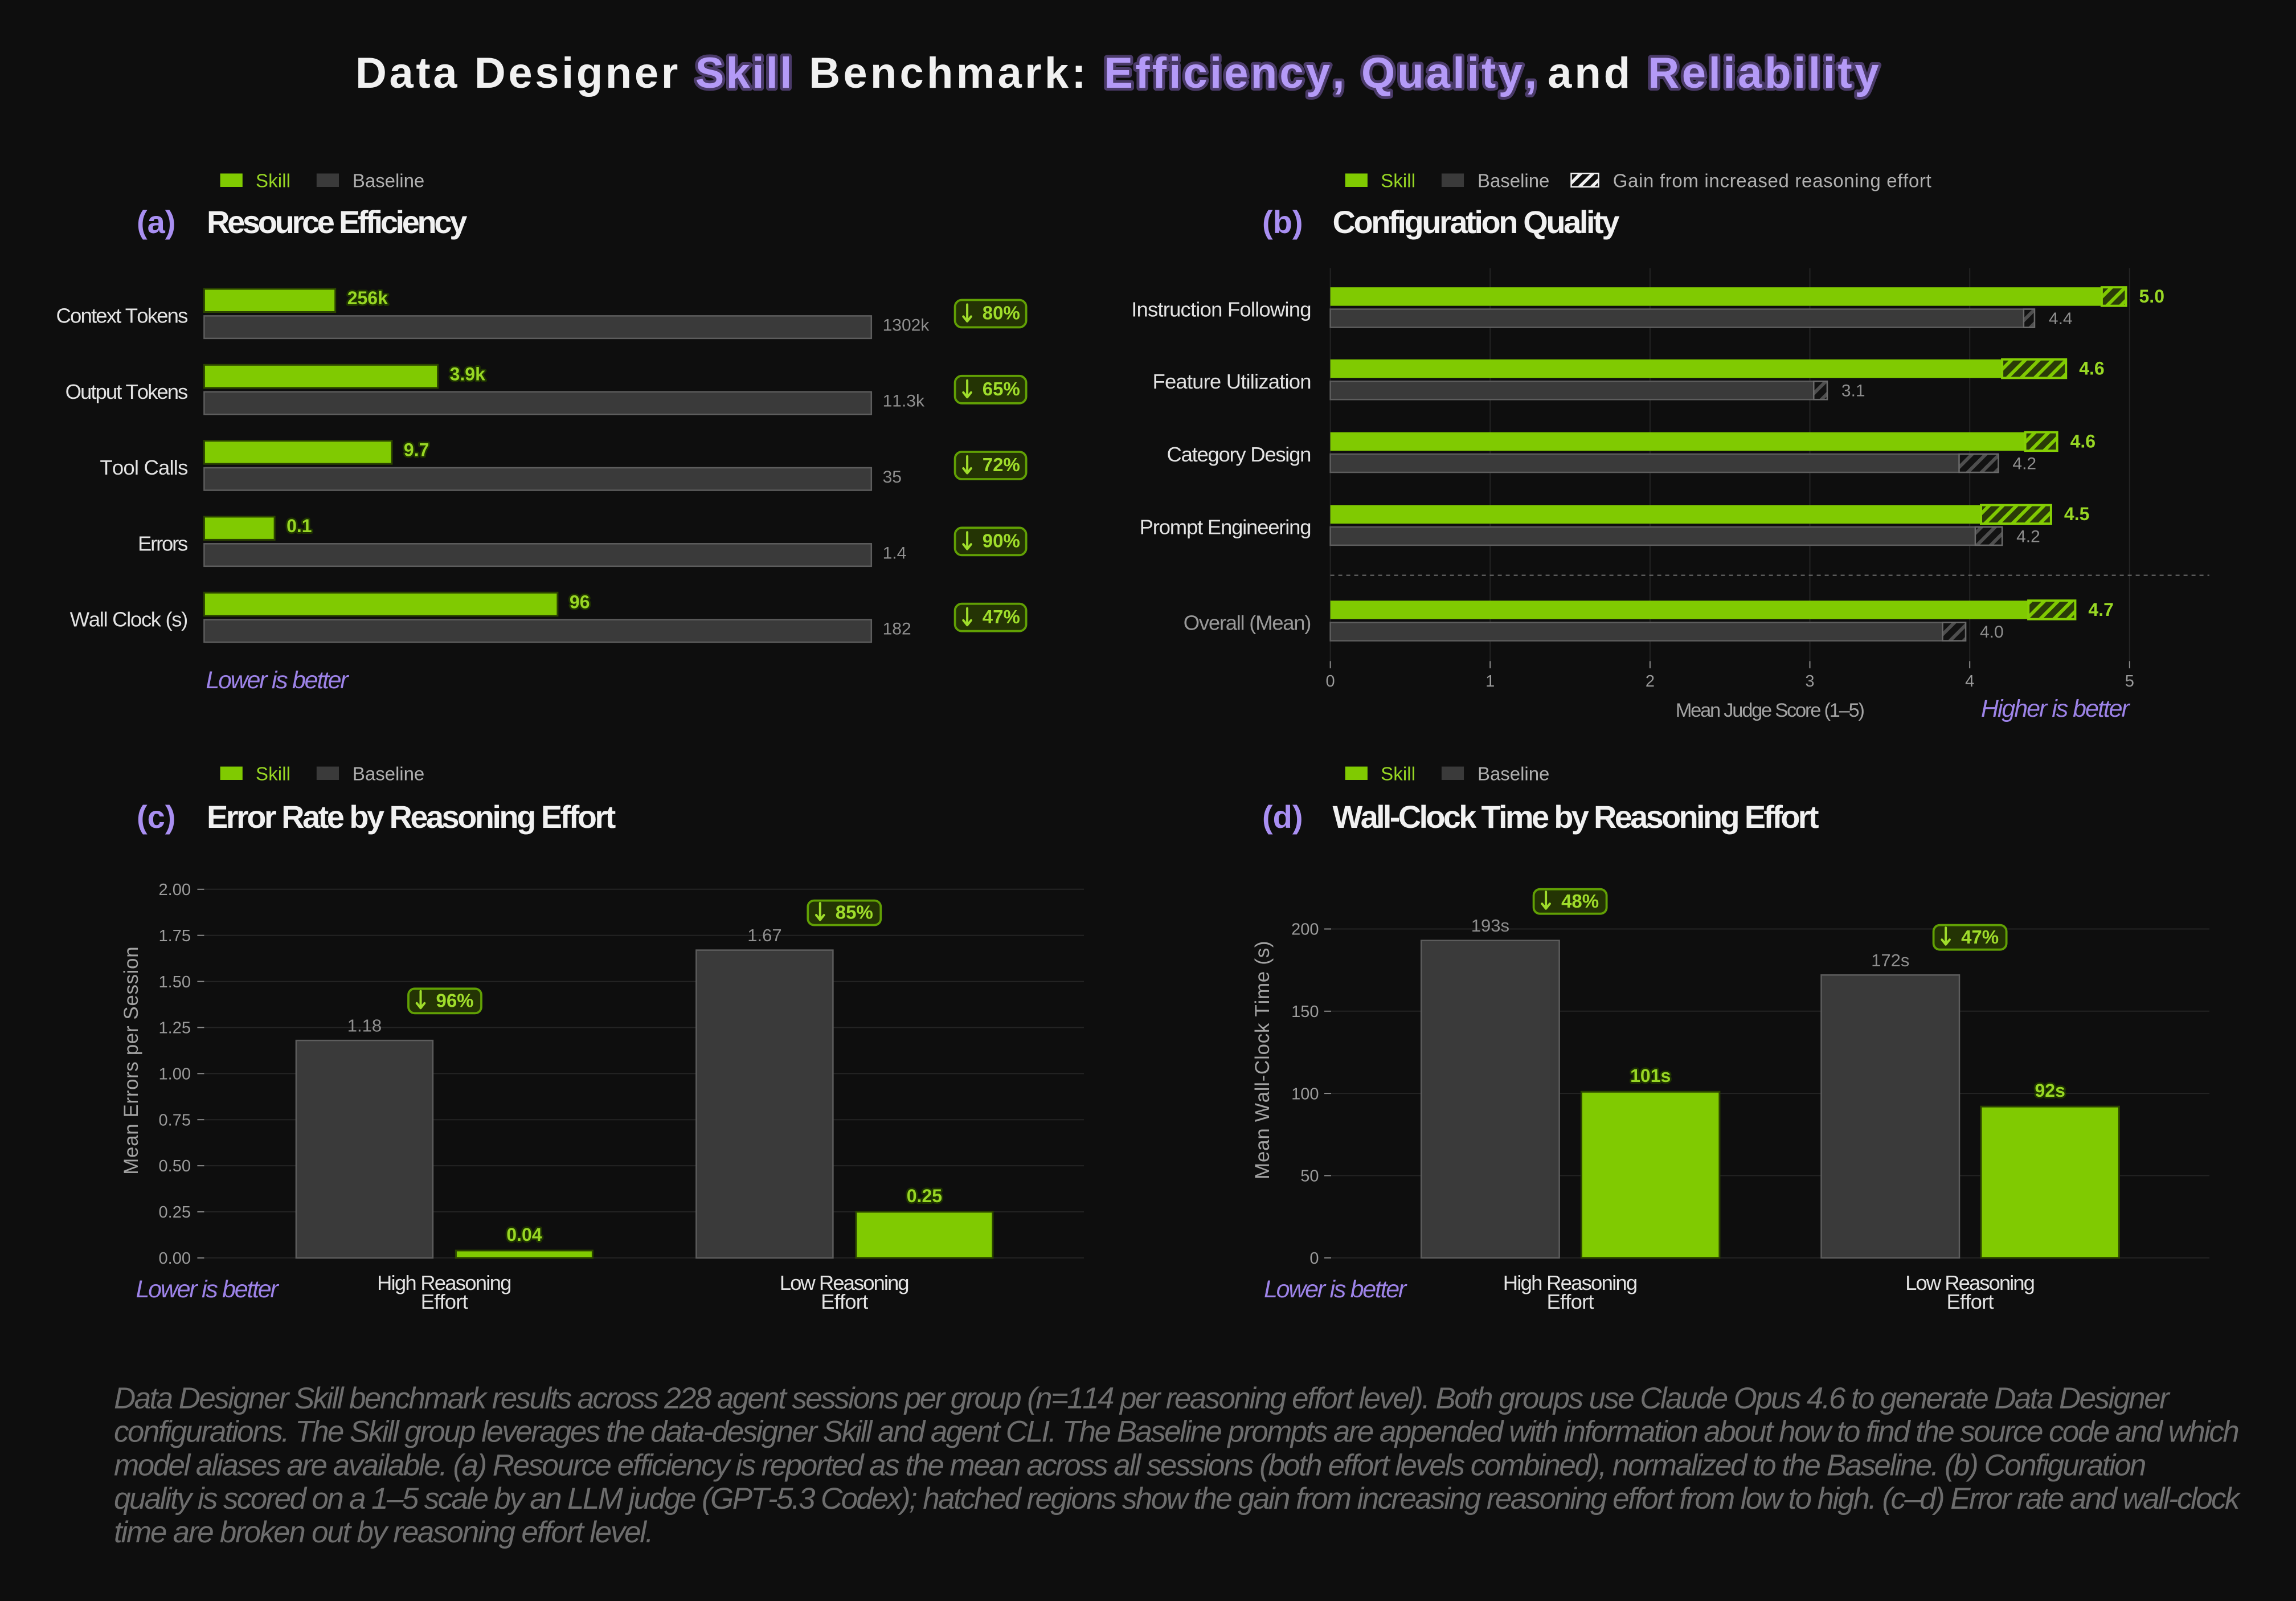  Describe the element at coordinates (411, 817) in the screenshot. I see `svg-text: Error Rate by Reasoning Effort` at that location.